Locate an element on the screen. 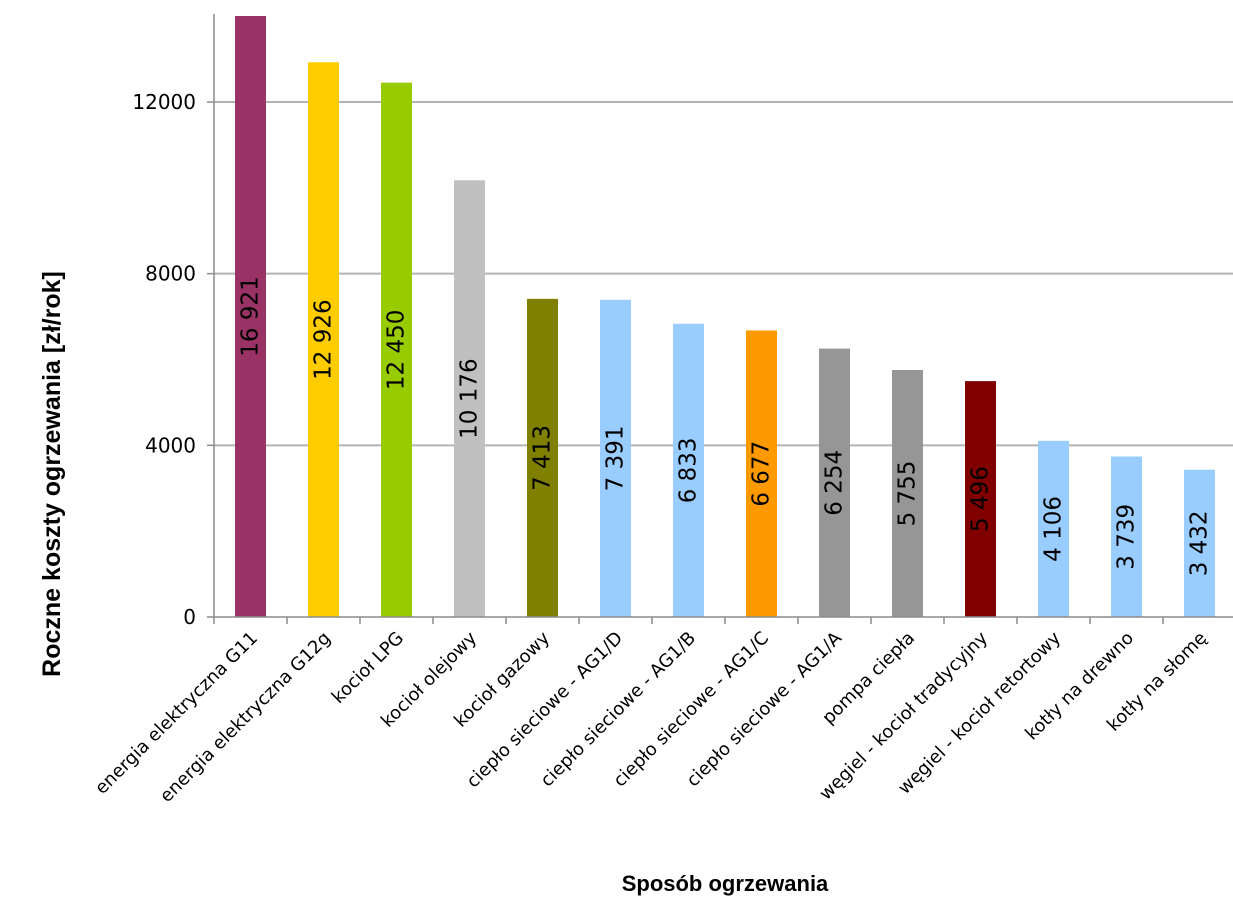 Image resolution: width=1233 pixels, height=904 pixels. x-axis-title: Sposób ogrzewania is located at coordinates (725, 883).